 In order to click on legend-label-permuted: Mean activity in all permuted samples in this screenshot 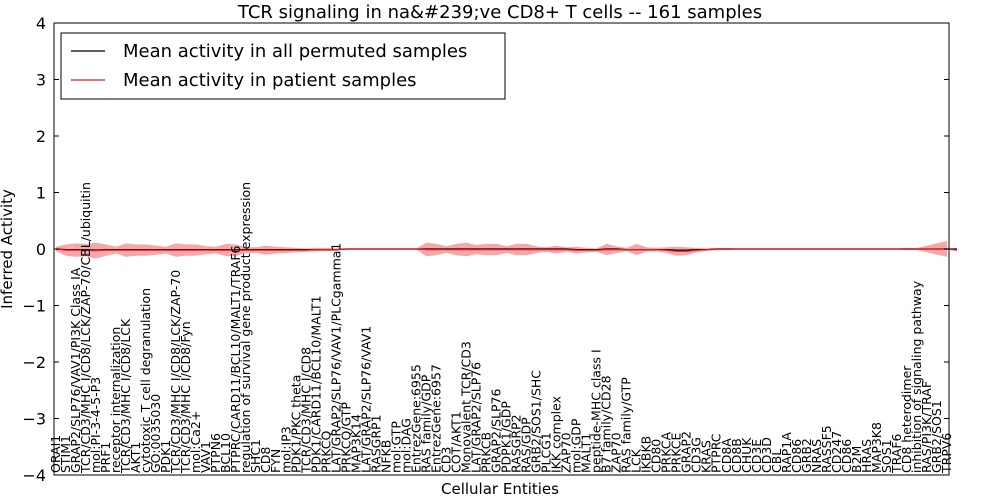, I will do `click(295, 51)`.